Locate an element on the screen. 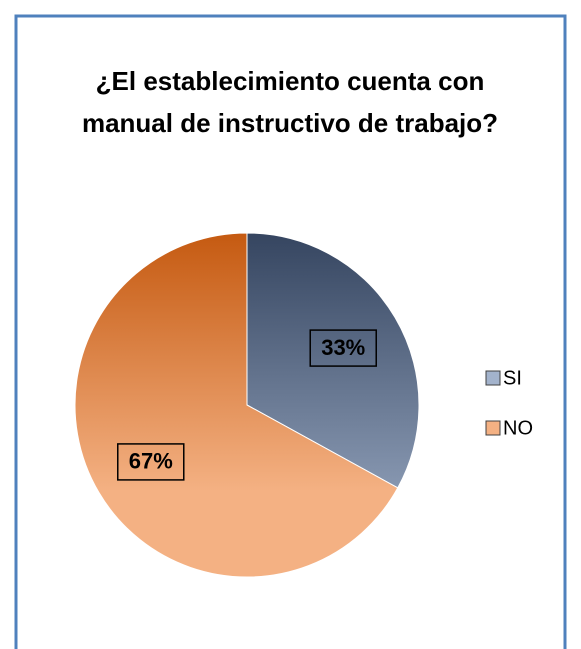 This screenshot has height=649, width=581. data-label: 67% is located at coordinates (151, 461).